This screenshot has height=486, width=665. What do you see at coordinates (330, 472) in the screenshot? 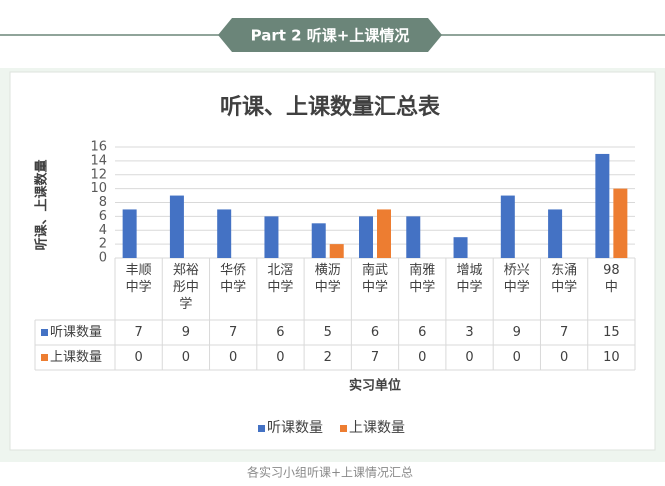
I see `caption: 各实习小组听课+上课情况汇总` at bounding box center [330, 472].